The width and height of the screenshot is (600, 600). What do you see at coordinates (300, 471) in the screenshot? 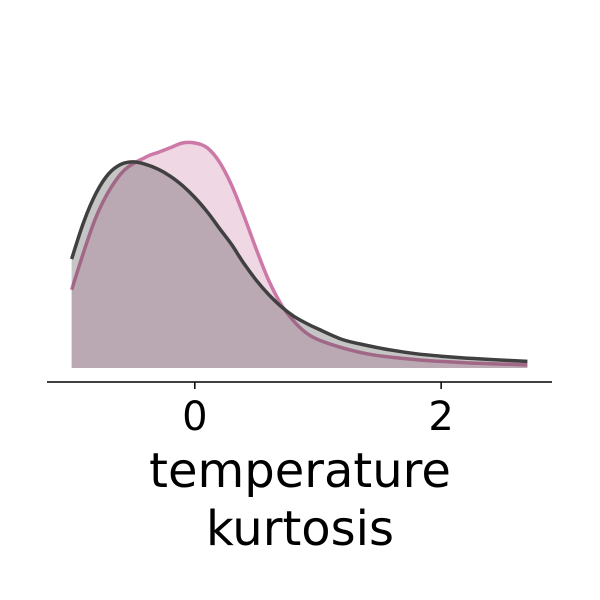
I see `x-axis-title-line-1: temperature` at bounding box center [300, 471].